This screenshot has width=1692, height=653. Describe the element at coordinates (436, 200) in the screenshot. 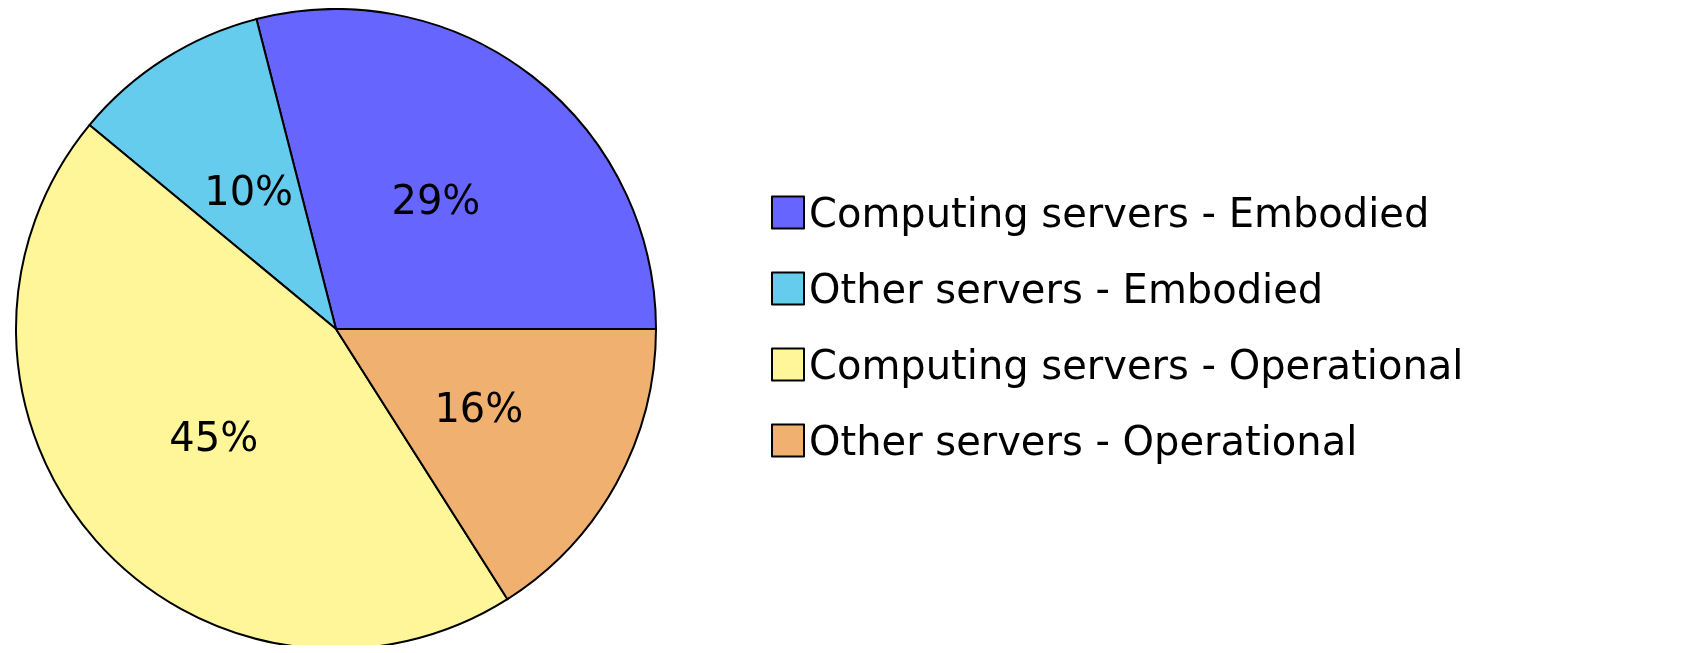

I see `data-label: 29%` at that location.